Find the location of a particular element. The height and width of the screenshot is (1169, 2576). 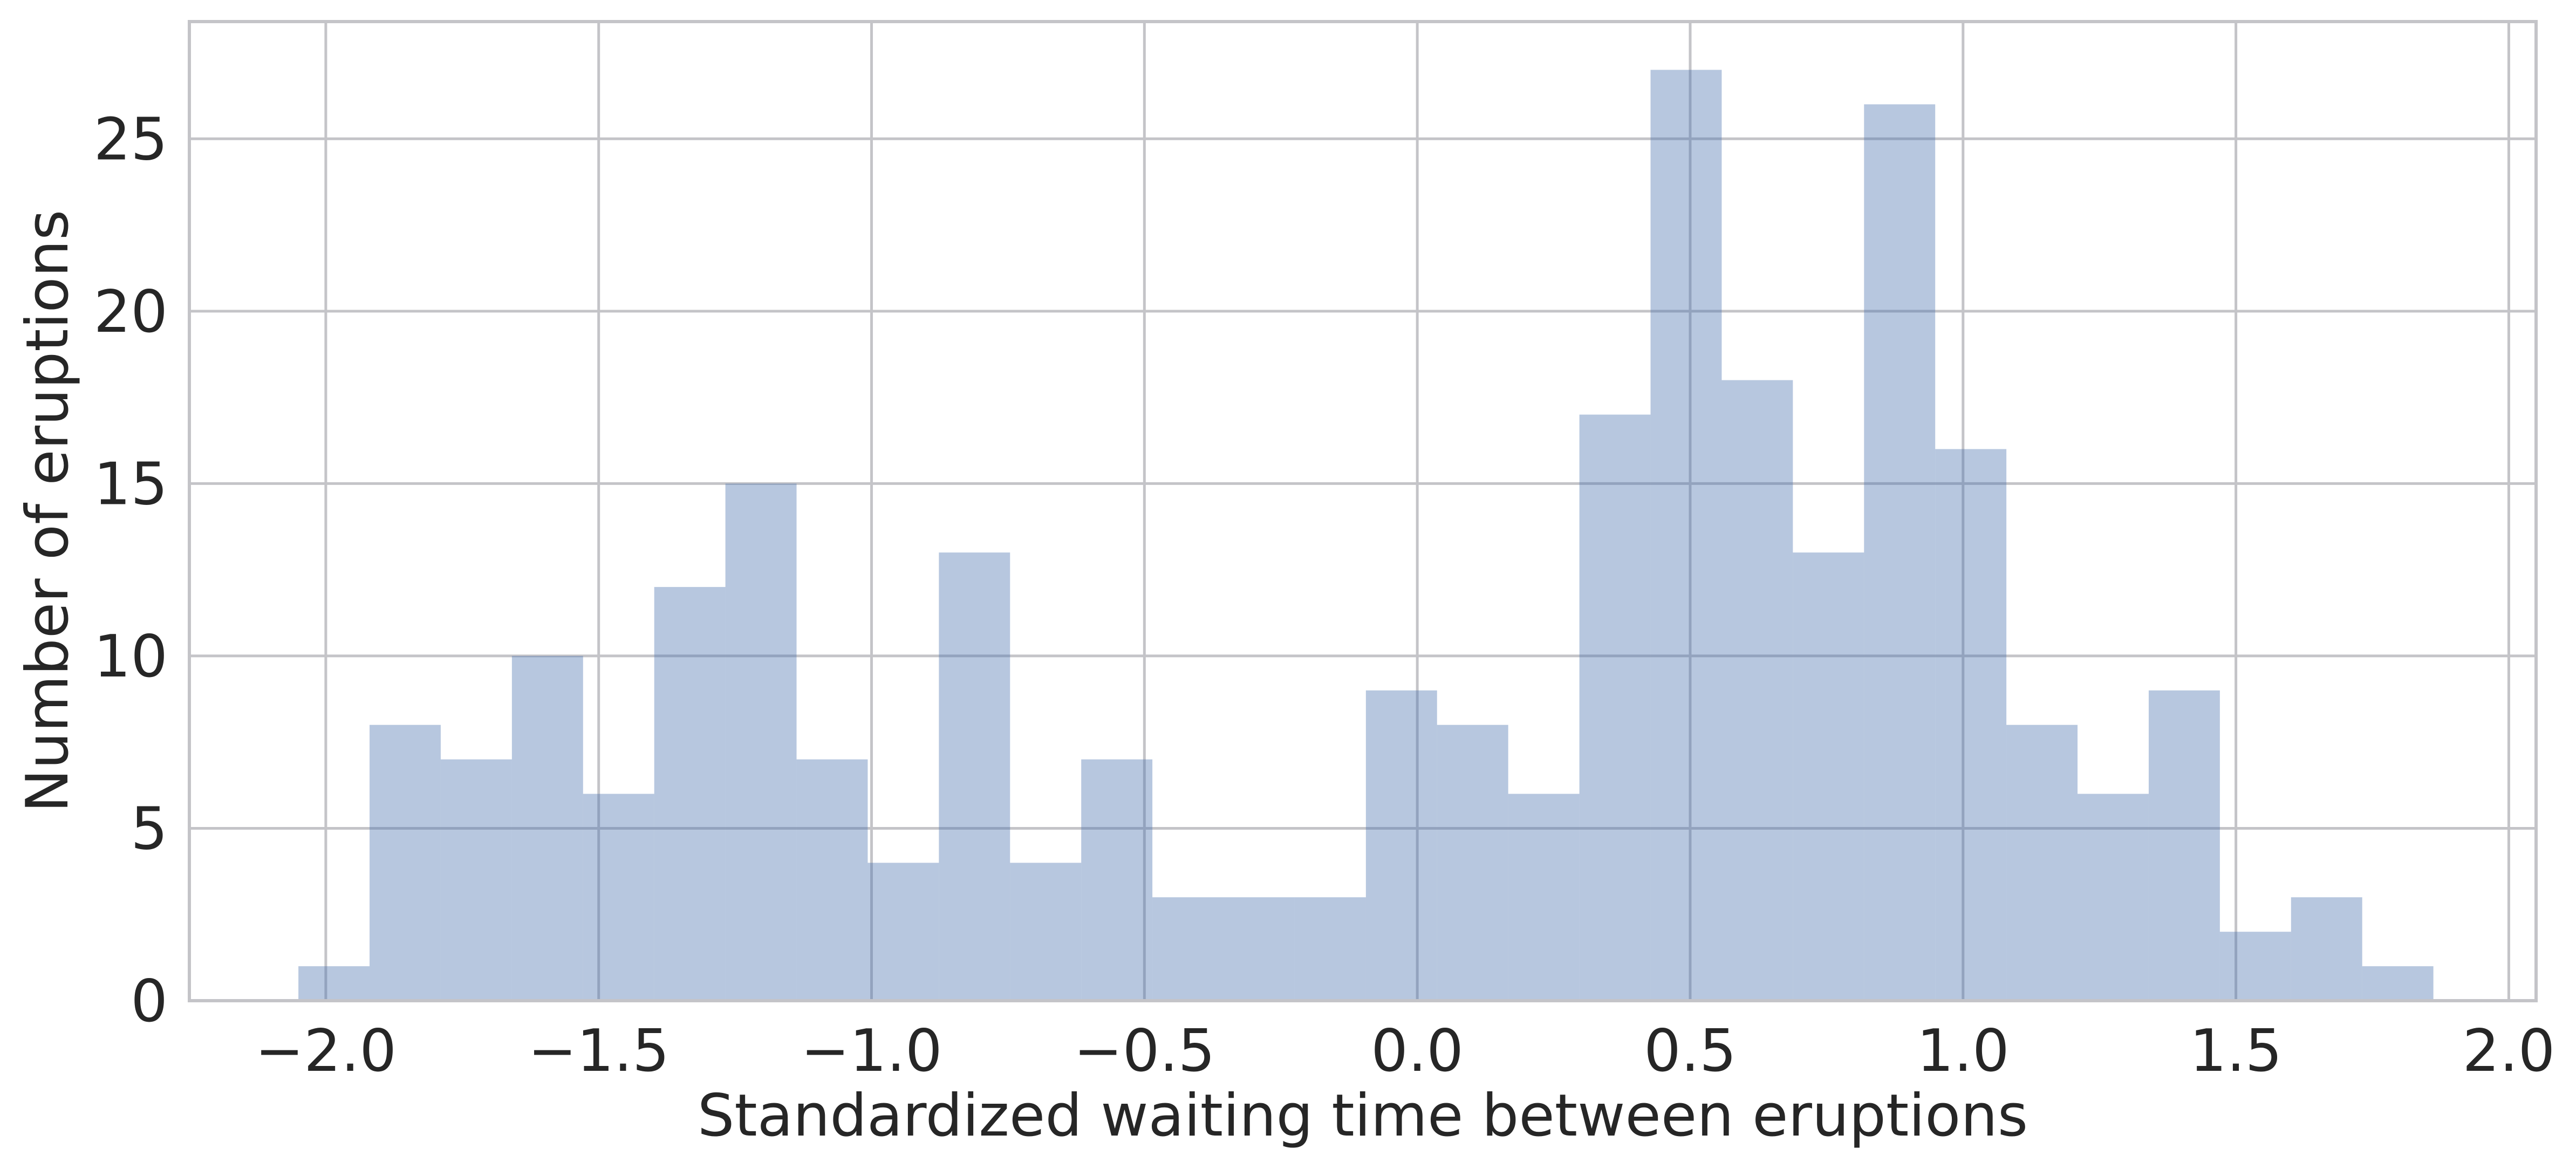

y-tick-labels: 0 5 10 15 20 25 is located at coordinates (131, 570).